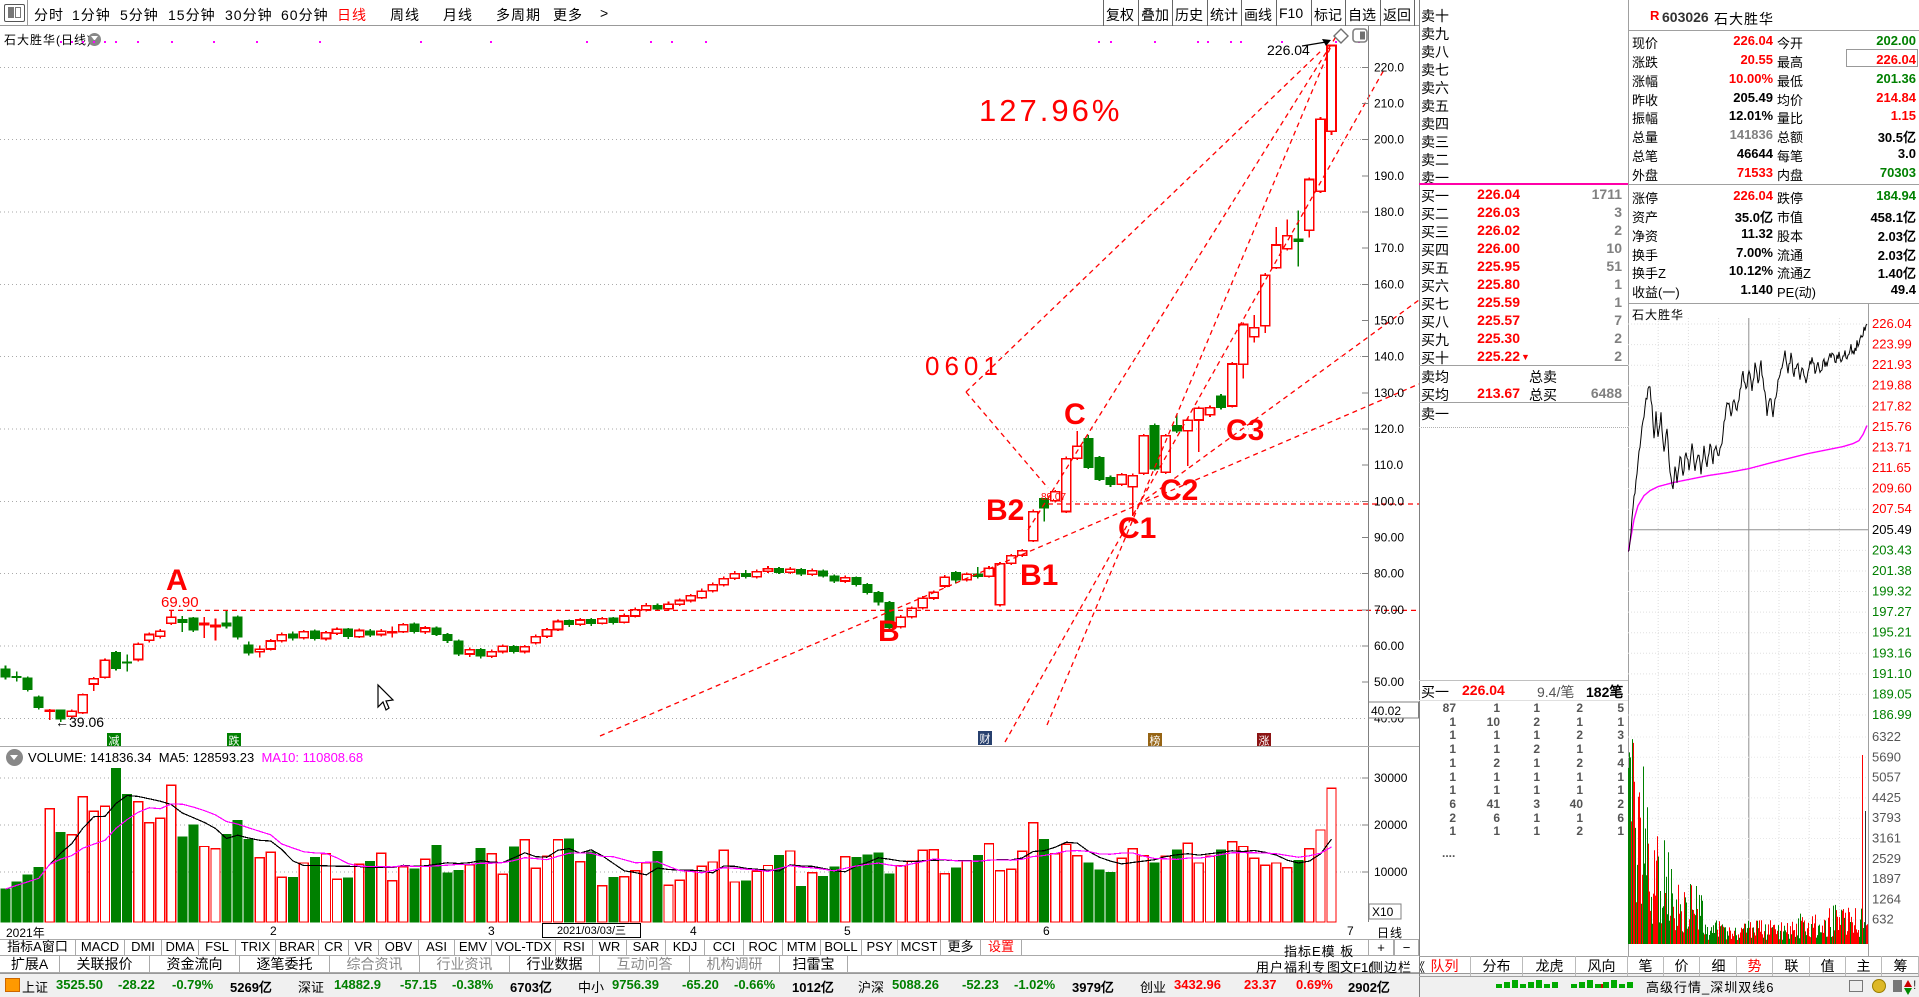 The width and height of the screenshot is (1919, 997). I want to click on svg-text: 5690, so click(1886, 756).